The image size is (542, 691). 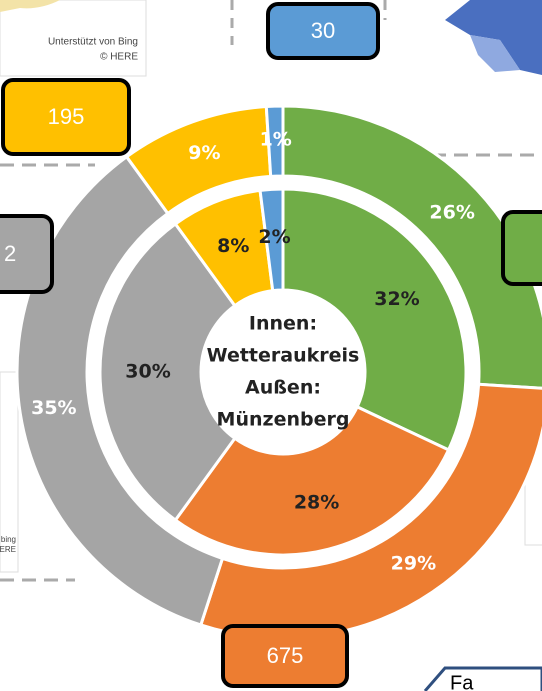 What do you see at coordinates (482, 678) in the screenshot?
I see `callout` at bounding box center [482, 678].